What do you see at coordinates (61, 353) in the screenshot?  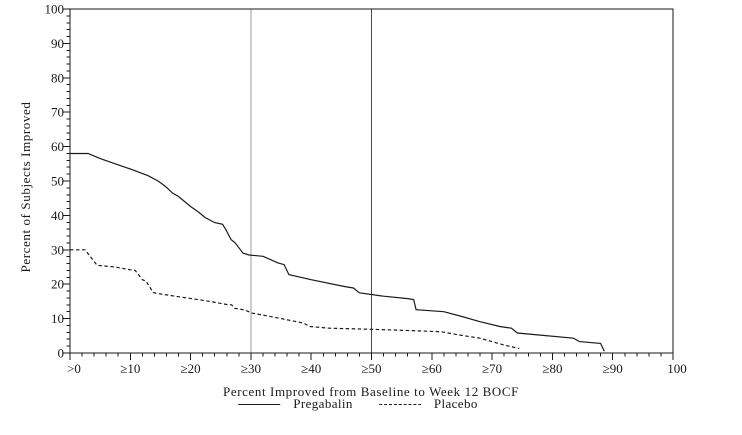 I see `y-tick-label: 0` at bounding box center [61, 353].